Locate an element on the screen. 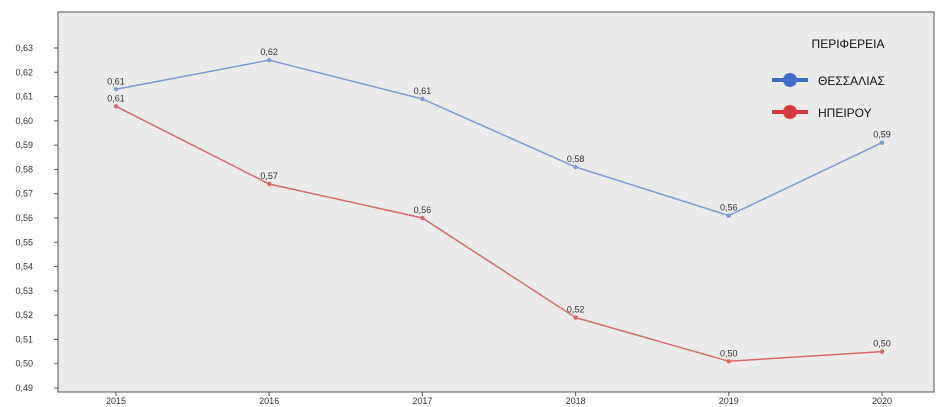 The height and width of the screenshot is (407, 939). y-tick-label: 0,55 is located at coordinates (24, 242).